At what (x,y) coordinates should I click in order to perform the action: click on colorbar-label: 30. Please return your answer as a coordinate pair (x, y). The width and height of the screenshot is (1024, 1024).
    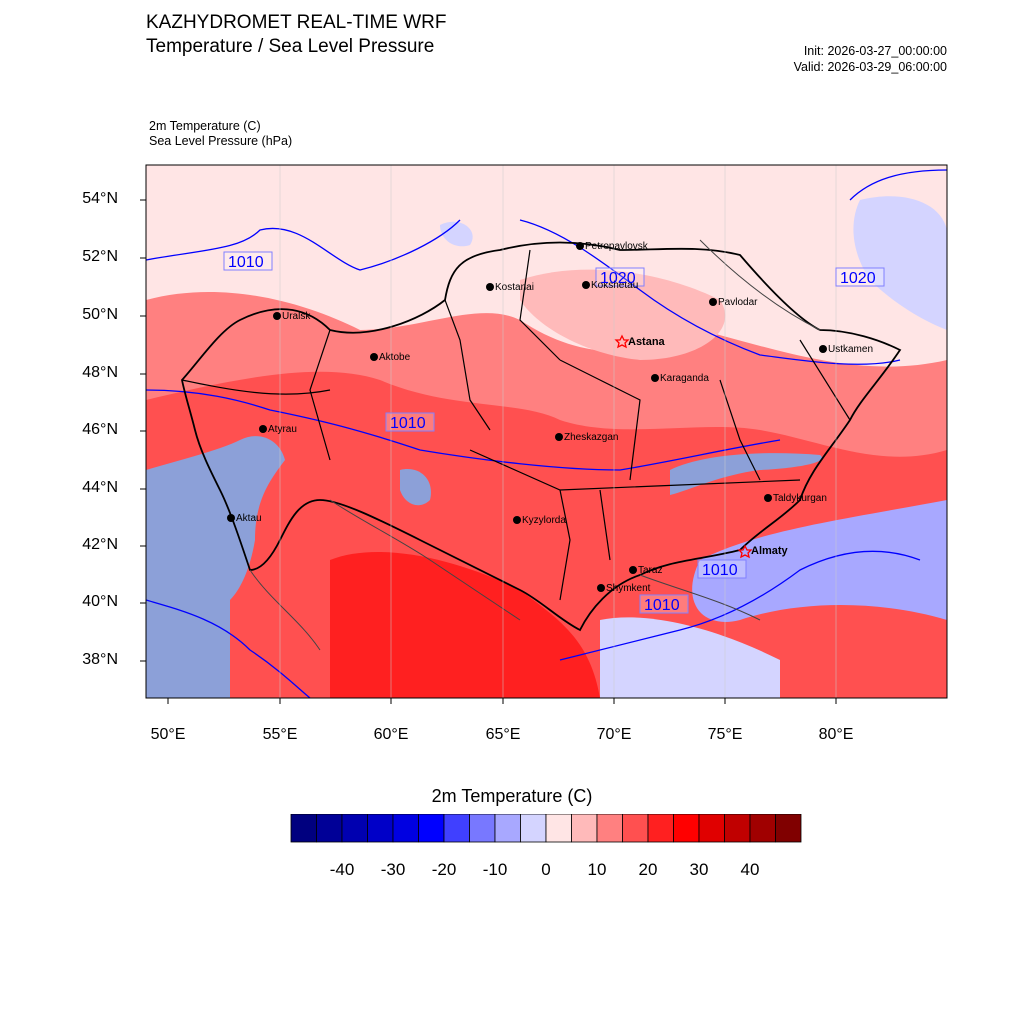
    Looking at the image, I should click on (699, 869).